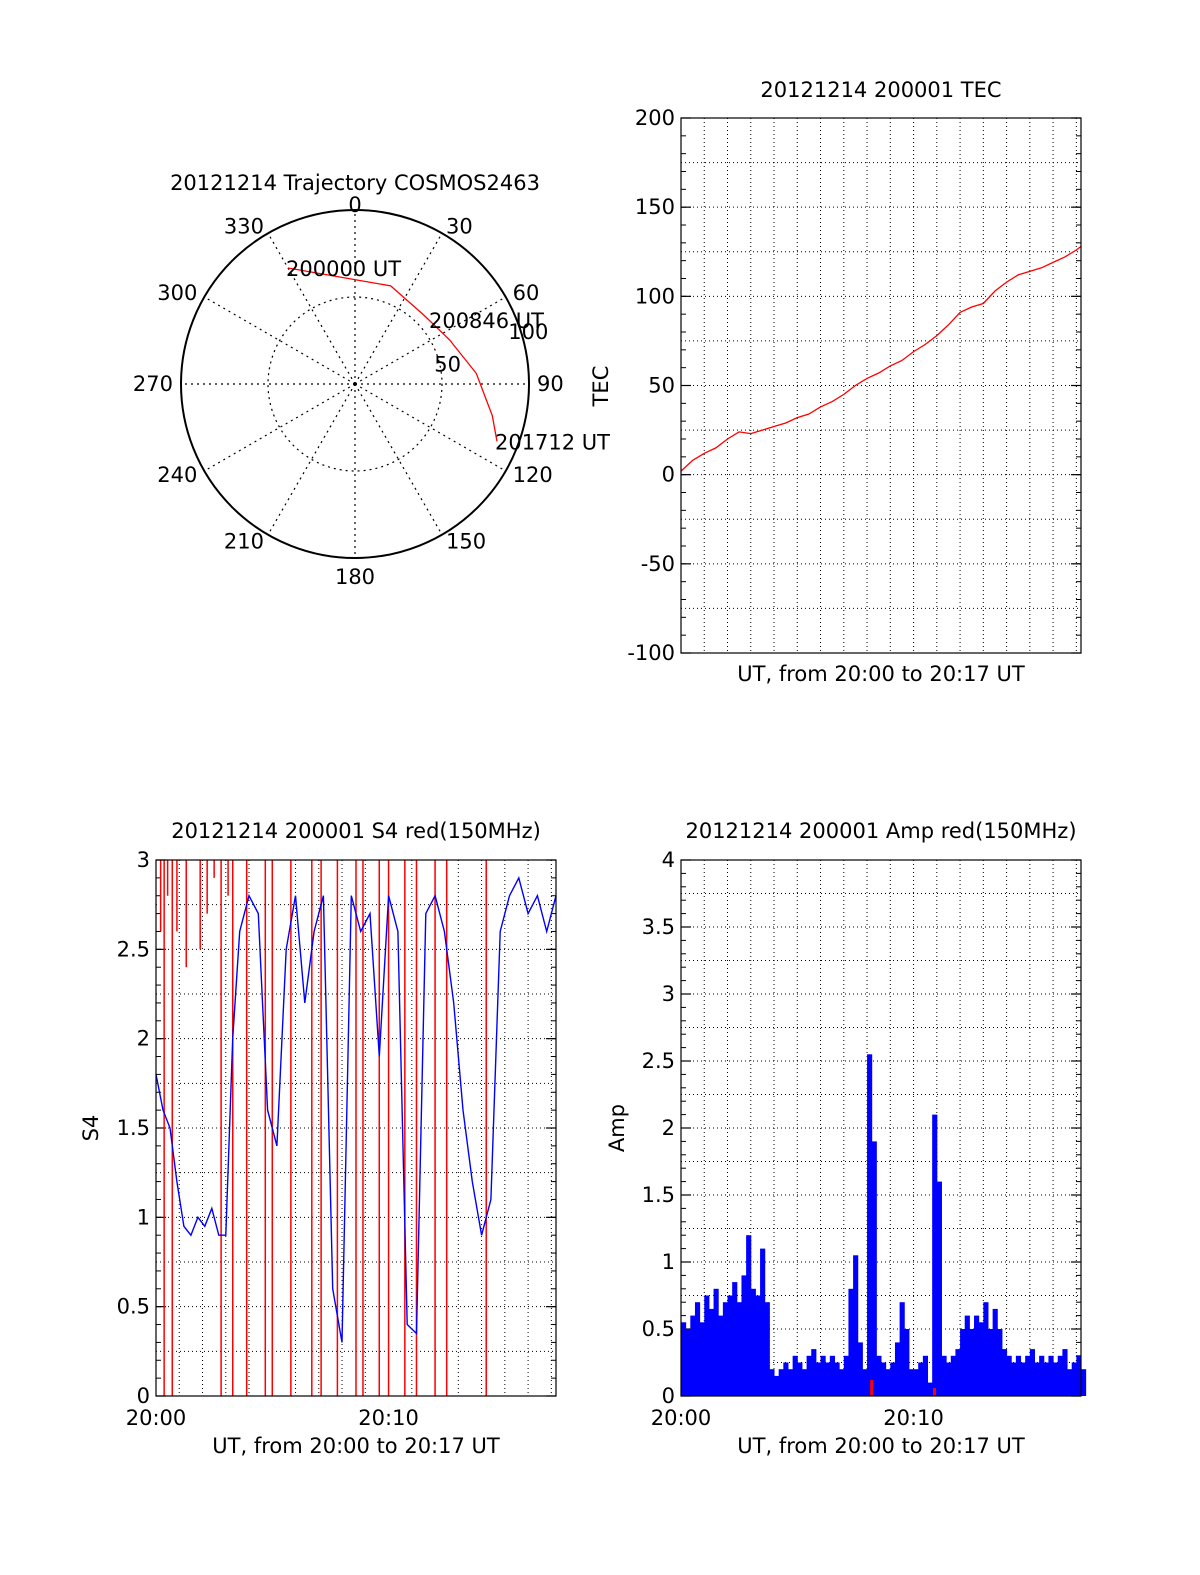 The image size is (1200, 1575). Describe the element at coordinates (655, 207) in the screenshot. I see `y-tick-label: 150` at that location.